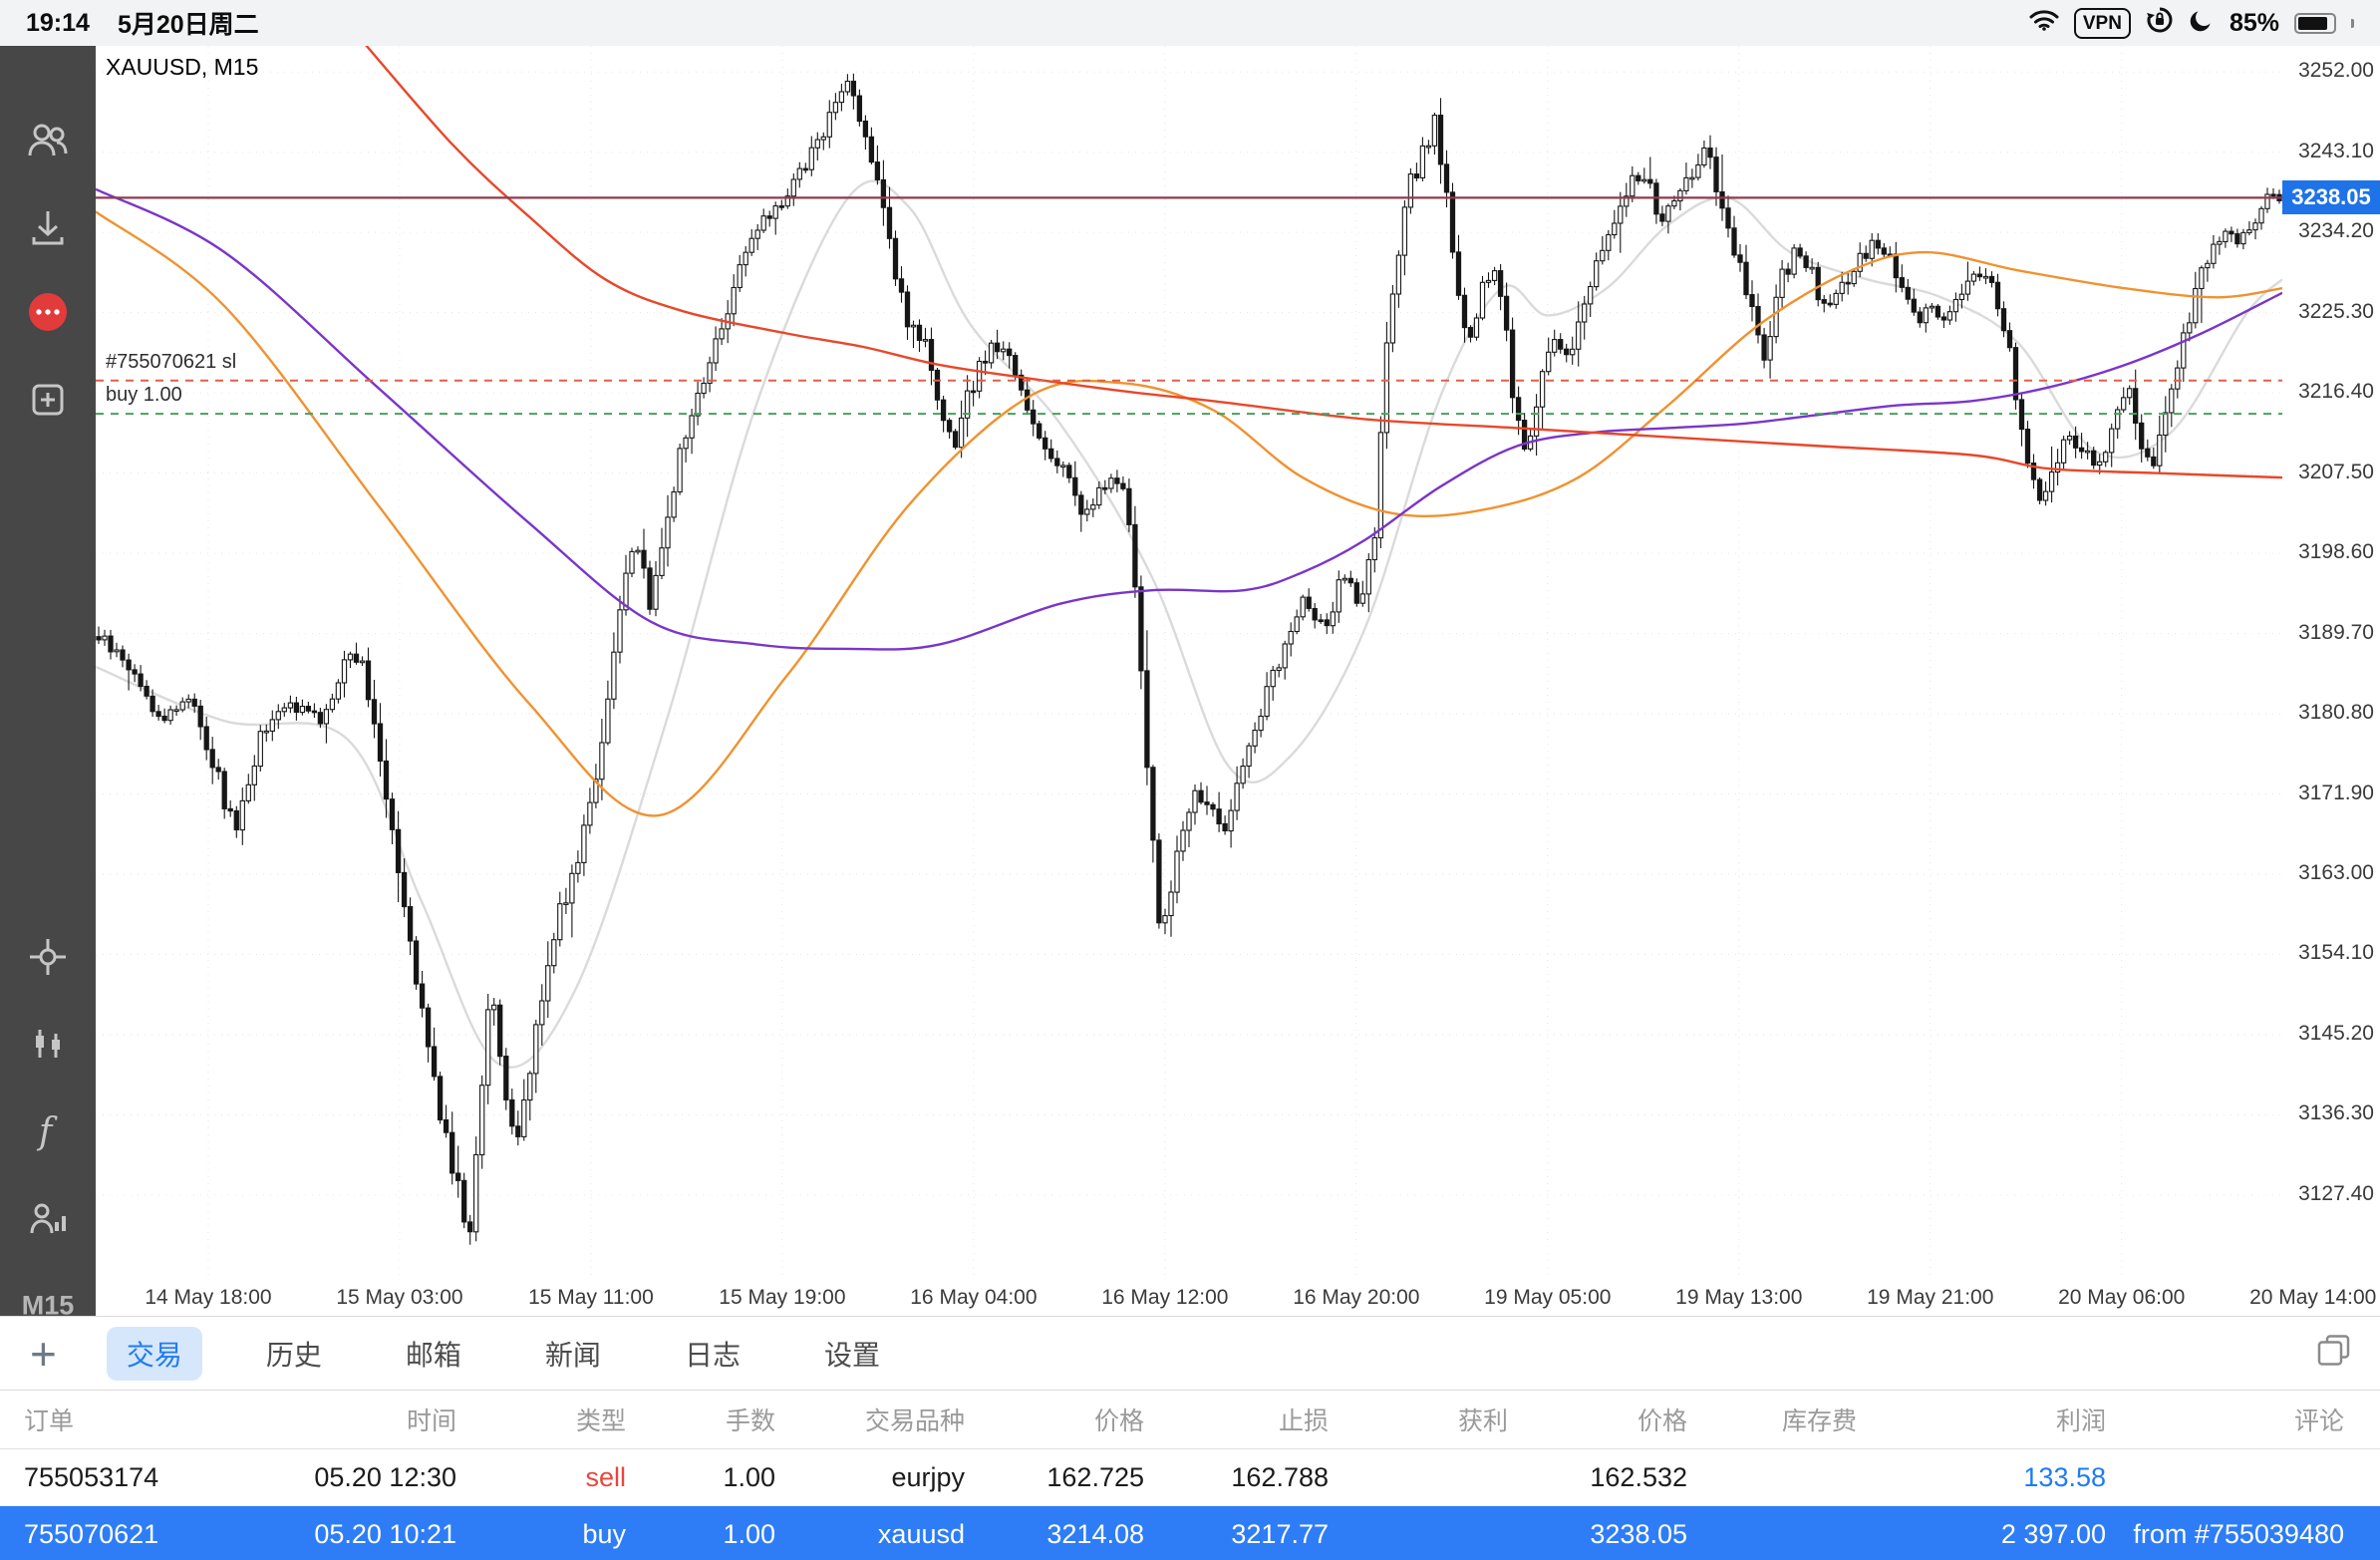 The height and width of the screenshot is (1560, 2380). What do you see at coordinates (1303, 1421) in the screenshot?
I see `orders-header-cell: 止损` at bounding box center [1303, 1421].